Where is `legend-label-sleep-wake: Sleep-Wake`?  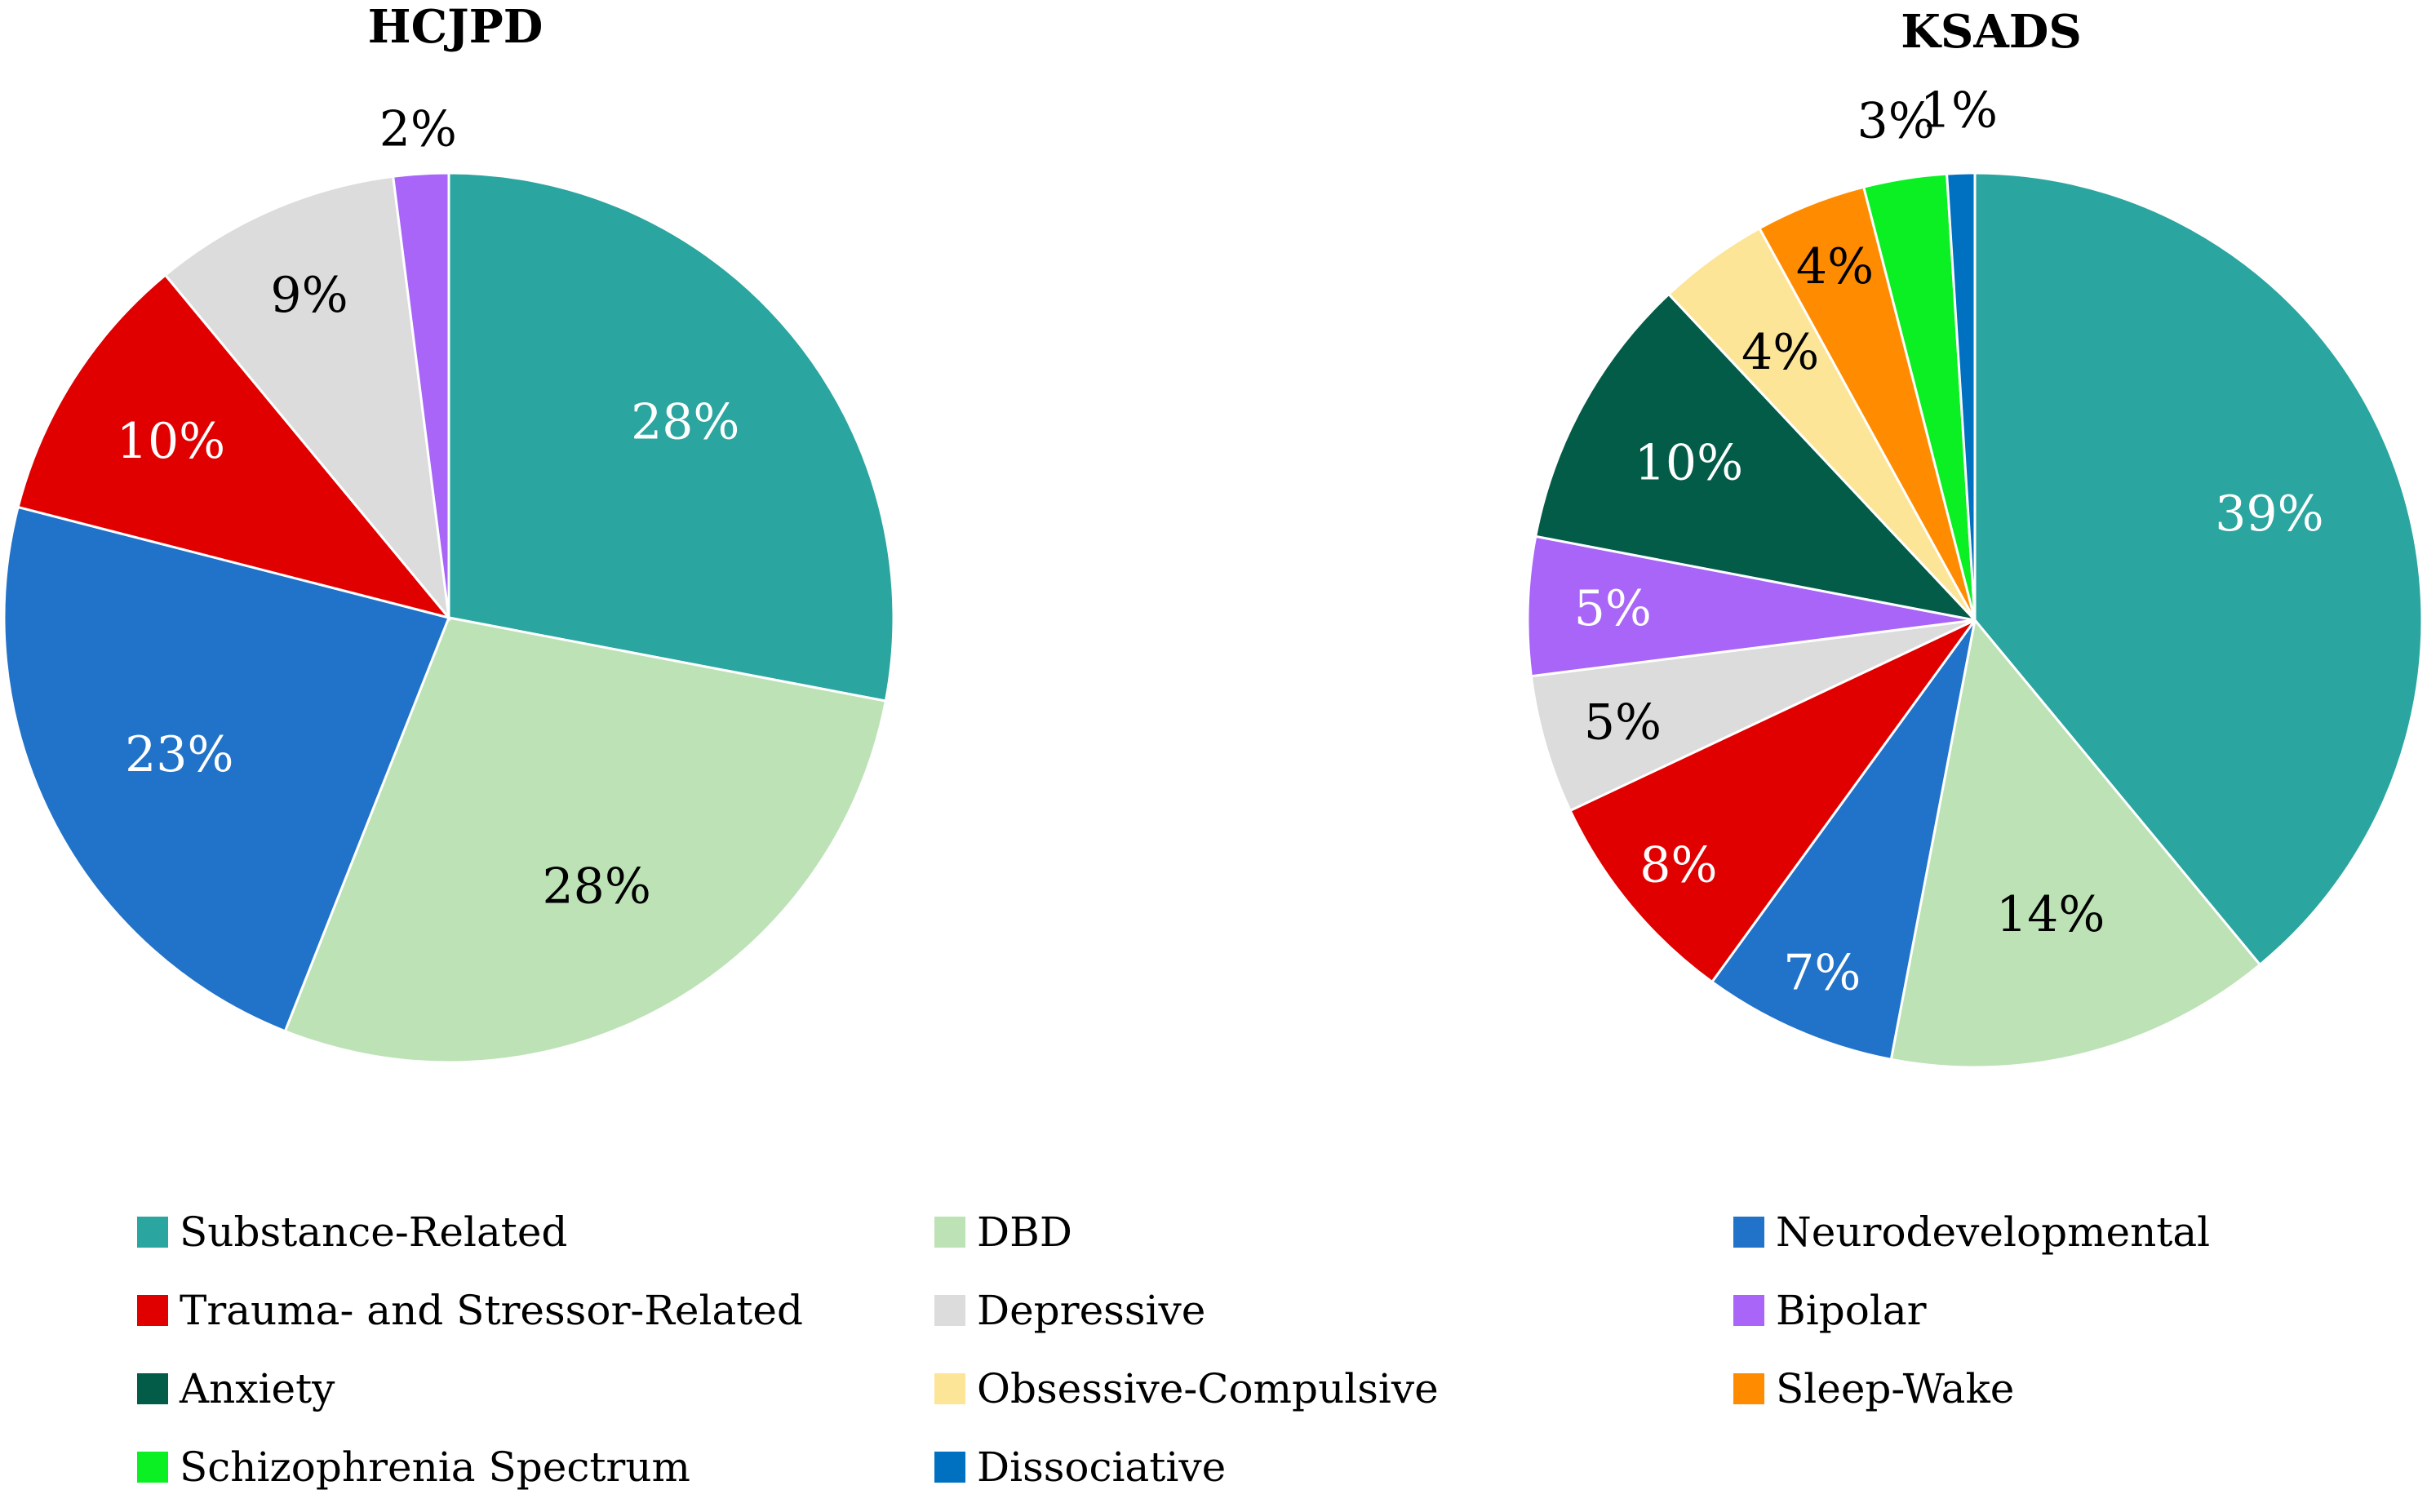 legend-label-sleep-wake: Sleep-Wake is located at coordinates (1895, 1388).